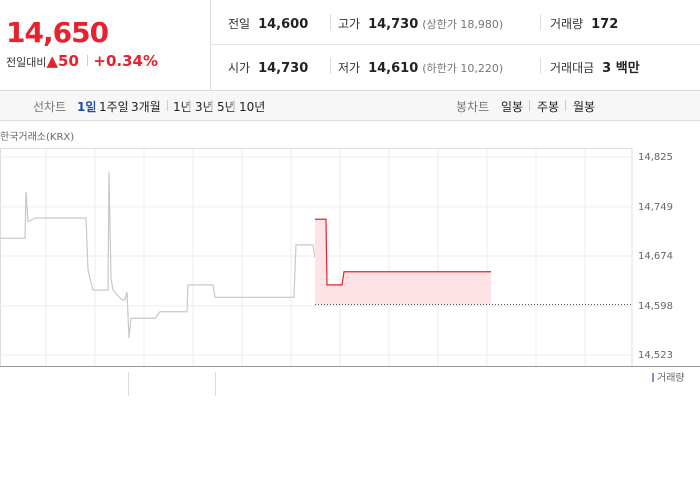 The width and height of the screenshot is (700, 490). What do you see at coordinates (671, 378) in the screenshot?
I see `legend-label: 거래량` at bounding box center [671, 378].